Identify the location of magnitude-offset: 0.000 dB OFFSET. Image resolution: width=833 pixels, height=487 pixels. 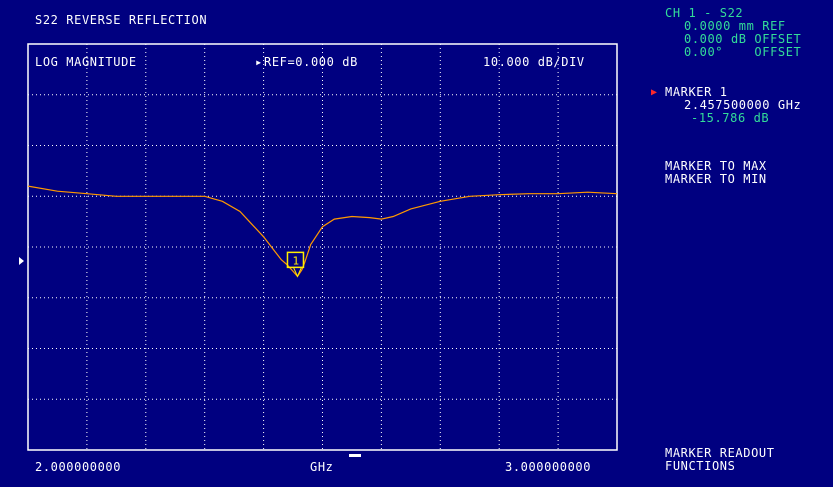
(743, 39).